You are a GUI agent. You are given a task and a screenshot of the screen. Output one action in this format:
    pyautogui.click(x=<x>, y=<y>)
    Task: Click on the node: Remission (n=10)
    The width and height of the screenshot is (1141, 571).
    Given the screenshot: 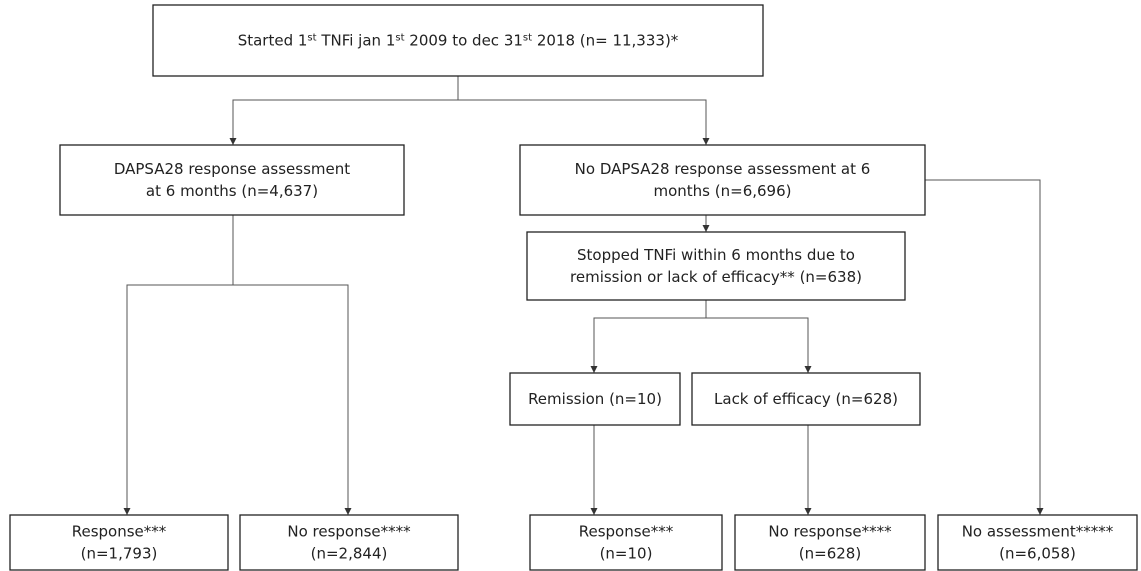 What is the action you would take?
    pyautogui.click(x=595, y=399)
    